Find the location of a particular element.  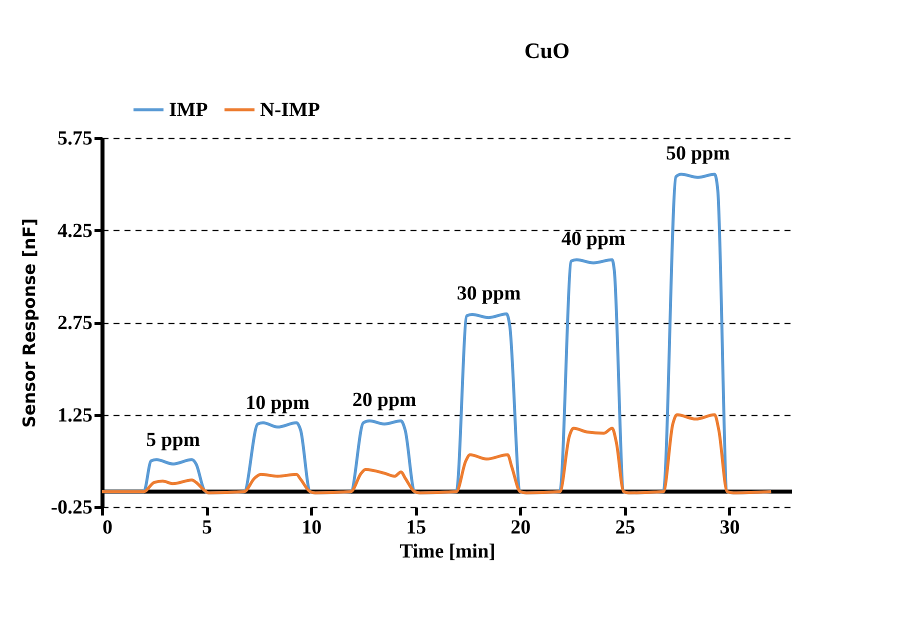

y-axis-title: Sensor Response [nF] is located at coordinates (30, 323).